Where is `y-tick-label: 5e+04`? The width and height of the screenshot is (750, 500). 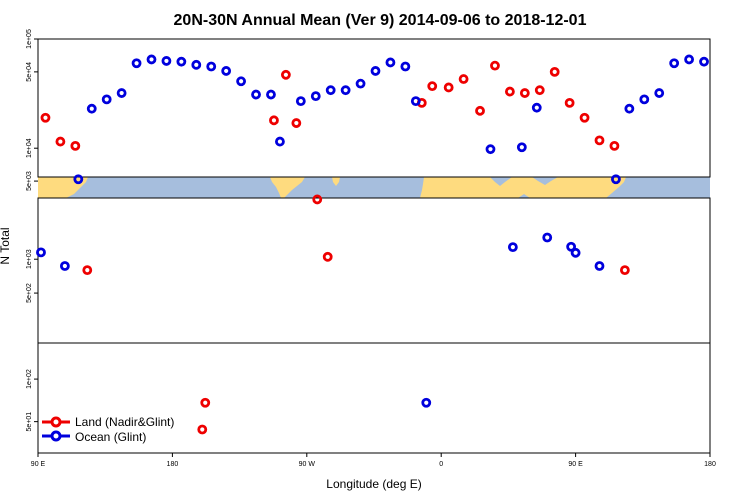
y-tick-label: 5e+04 is located at coordinates (29, 72).